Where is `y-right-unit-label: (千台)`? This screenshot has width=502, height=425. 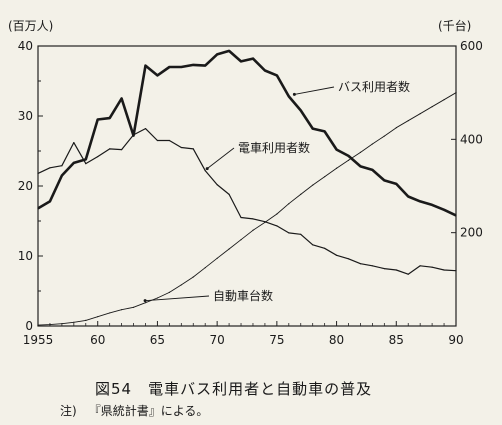 y-right-unit-label: (千台) is located at coordinates (454, 25).